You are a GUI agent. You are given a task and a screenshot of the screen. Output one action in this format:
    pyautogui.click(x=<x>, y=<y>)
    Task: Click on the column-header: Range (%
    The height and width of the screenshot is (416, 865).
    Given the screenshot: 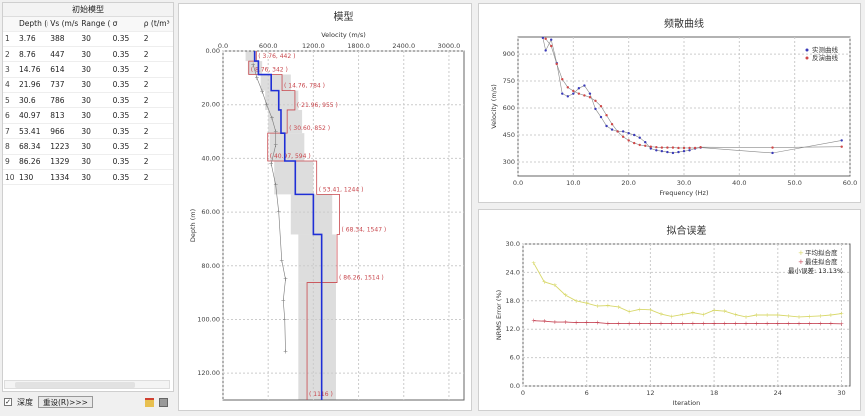 What is the action you would take?
    pyautogui.click(x=95, y=24)
    